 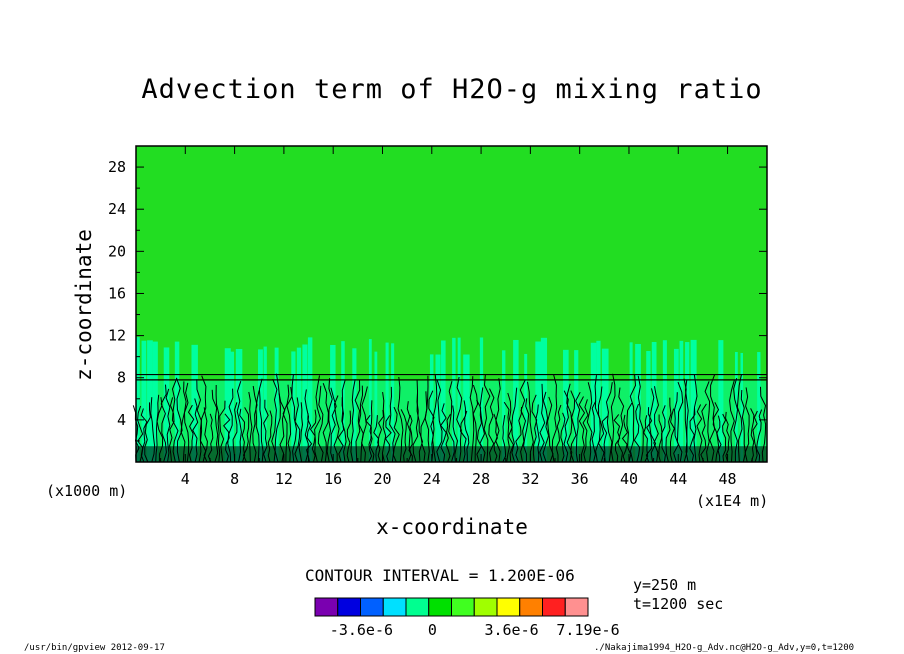 What do you see at coordinates (449, 418) in the screenshot?
I see `turbulent-layer` at bounding box center [449, 418].